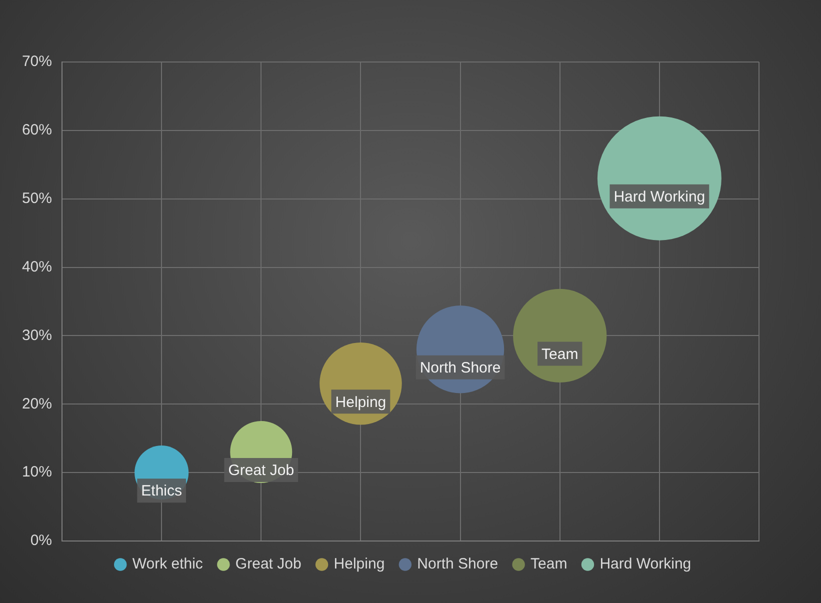  I want to click on y-tick-label: 10%, so click(37, 472).